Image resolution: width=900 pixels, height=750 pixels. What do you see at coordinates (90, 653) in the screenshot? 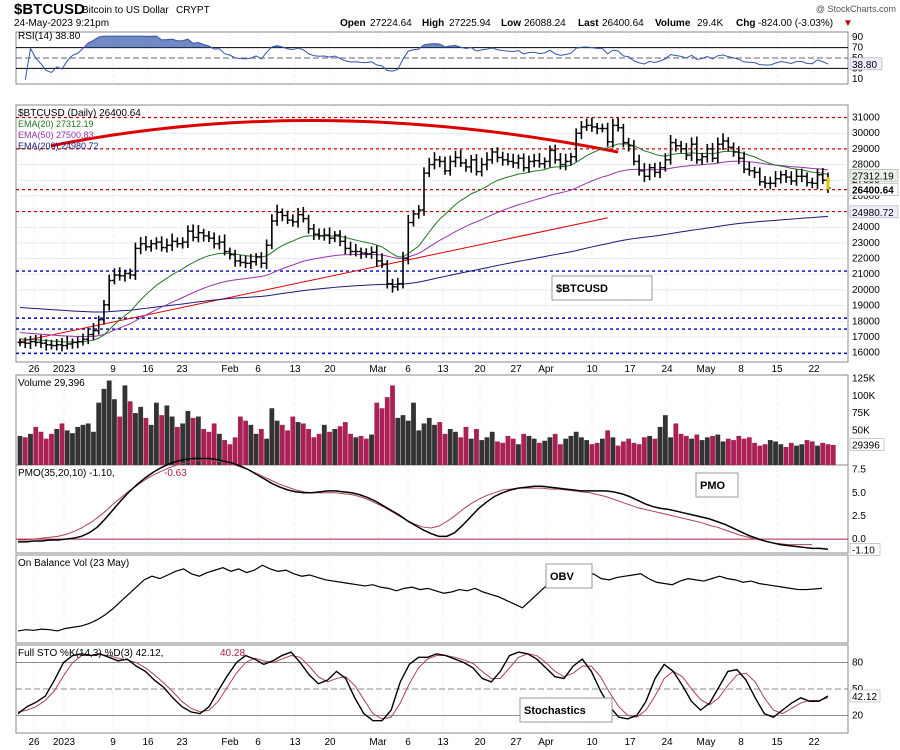
I see `sto-legend: Full STO %K(14,3) %D(3) 42.12,` at bounding box center [90, 653].